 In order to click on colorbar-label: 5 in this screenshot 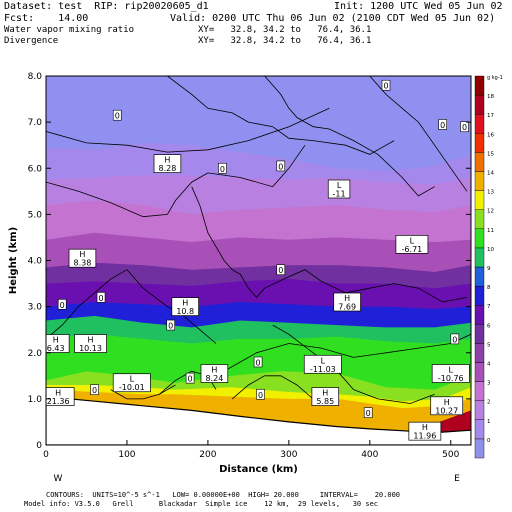, I will do `click(489, 345)`.